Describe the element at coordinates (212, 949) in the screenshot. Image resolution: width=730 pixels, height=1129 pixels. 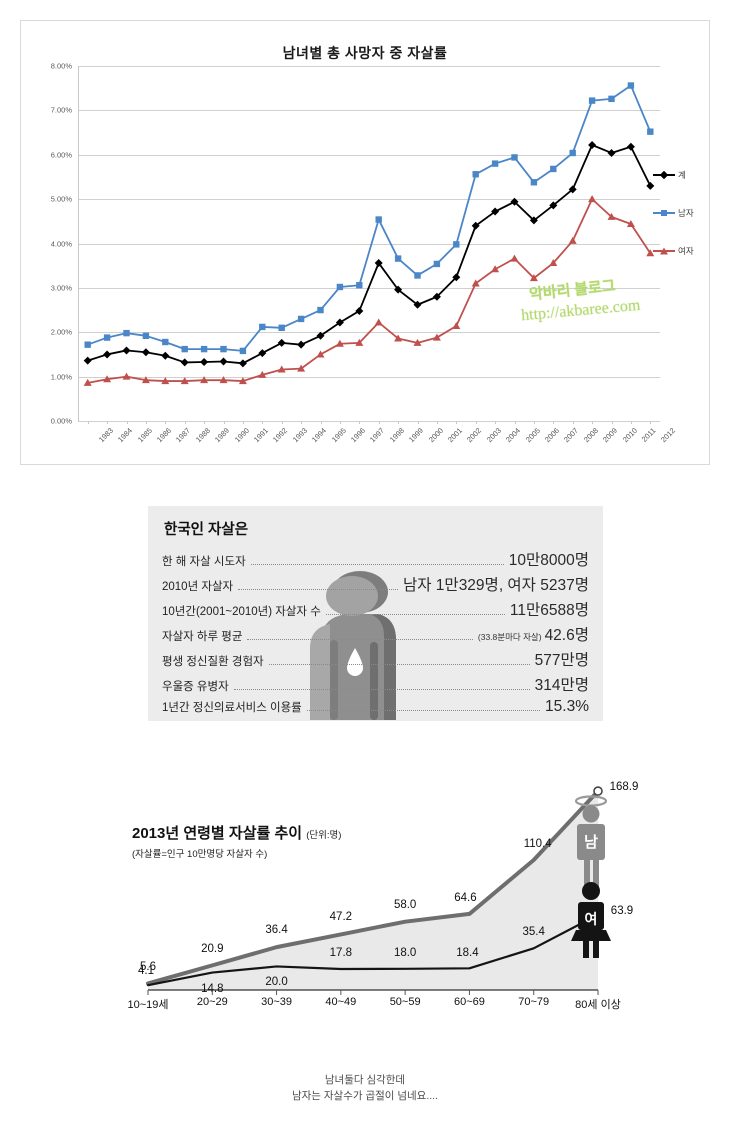
I see `chart3-value-label-male: 20.9` at that location.